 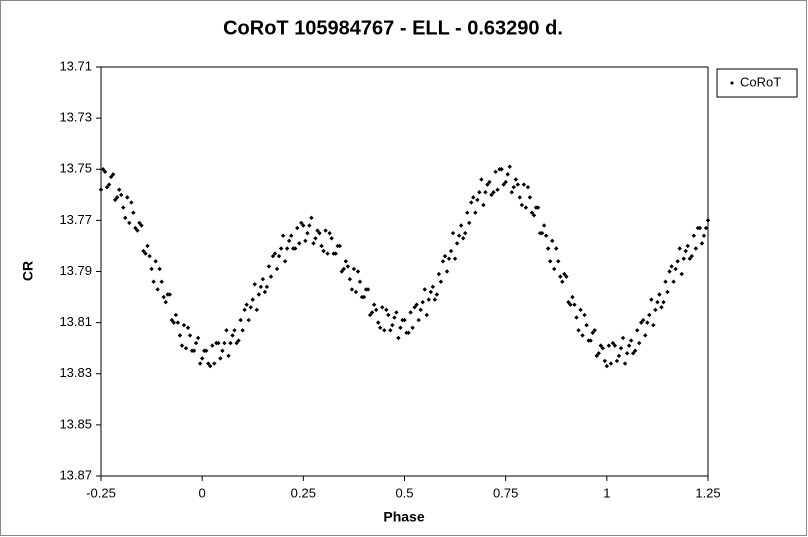 I want to click on y-tick-label: 13.79, so click(x=75, y=270).